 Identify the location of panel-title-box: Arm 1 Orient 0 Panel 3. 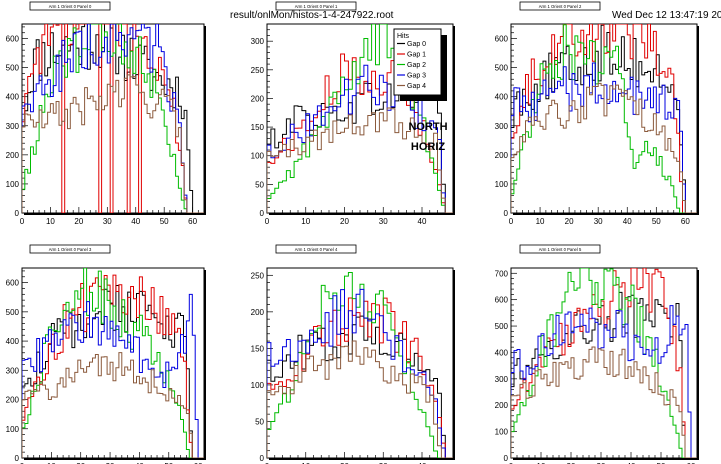
(70, 249).